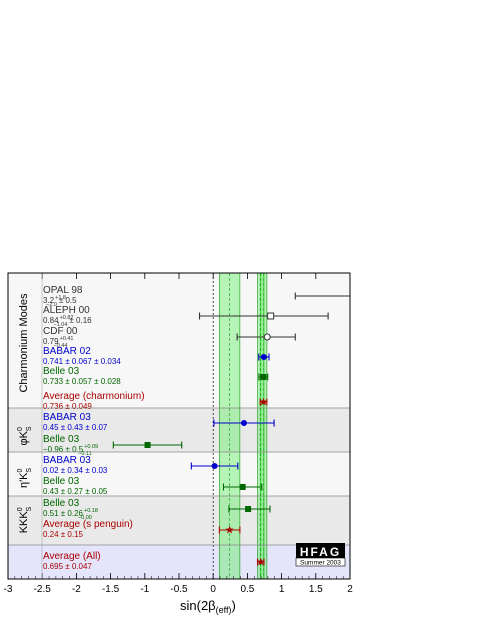  What do you see at coordinates (80, 320) in the screenshot?
I see `point-label-syst-error: ± 0.16` at bounding box center [80, 320].